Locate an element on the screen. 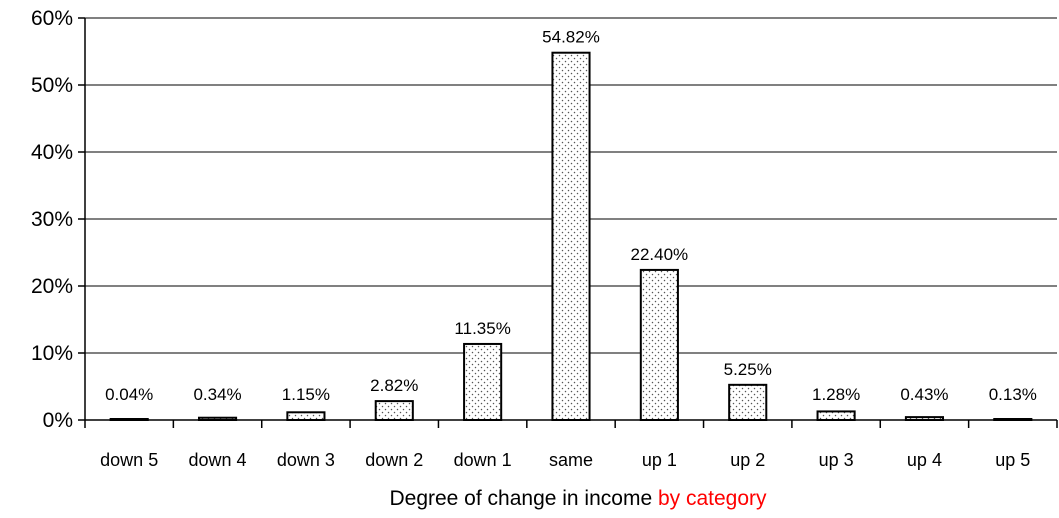  y-tick-label: 60% is located at coordinates (52, 18).